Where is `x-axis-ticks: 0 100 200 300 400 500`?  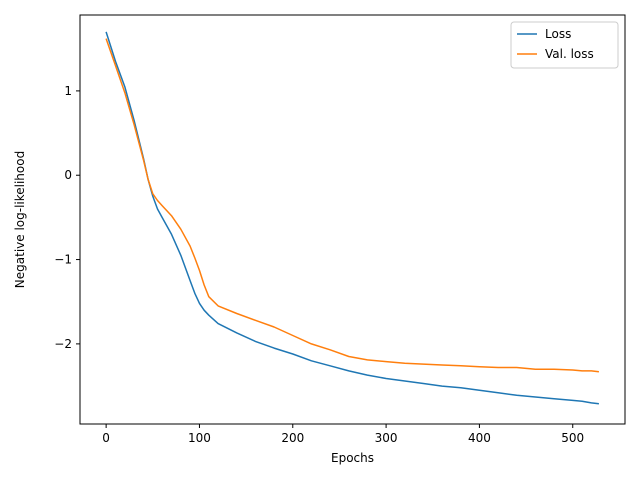
x-axis-ticks: 0 100 200 300 400 500 is located at coordinates (343, 434).